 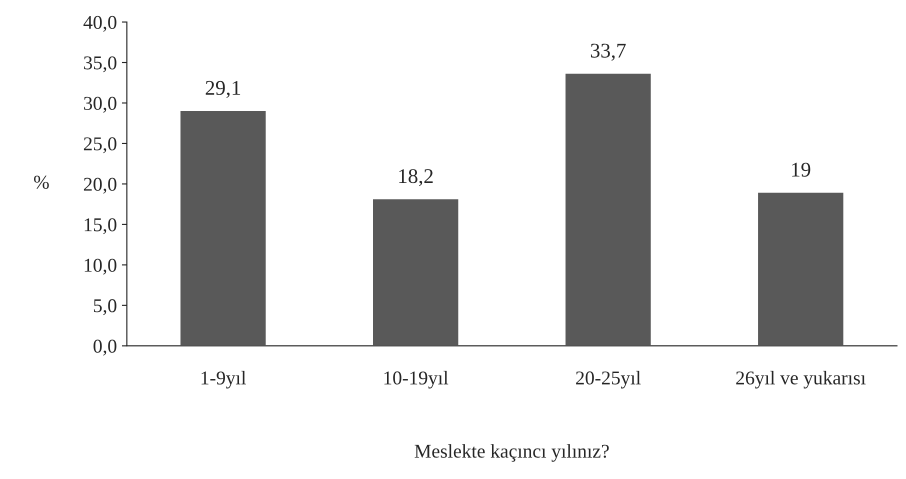 What do you see at coordinates (100, 104) in the screenshot?
I see `y-tick-label: 30,0` at bounding box center [100, 104].